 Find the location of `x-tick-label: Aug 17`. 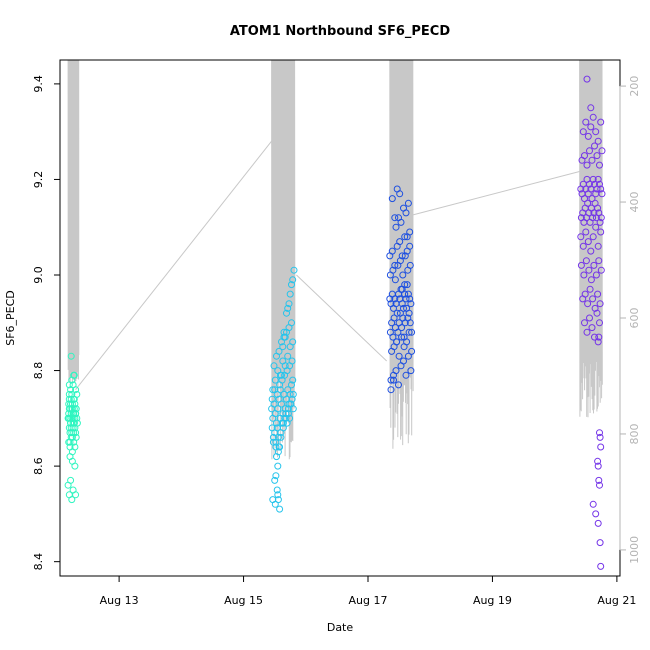

x-tick-label: Aug 17 is located at coordinates (368, 600).